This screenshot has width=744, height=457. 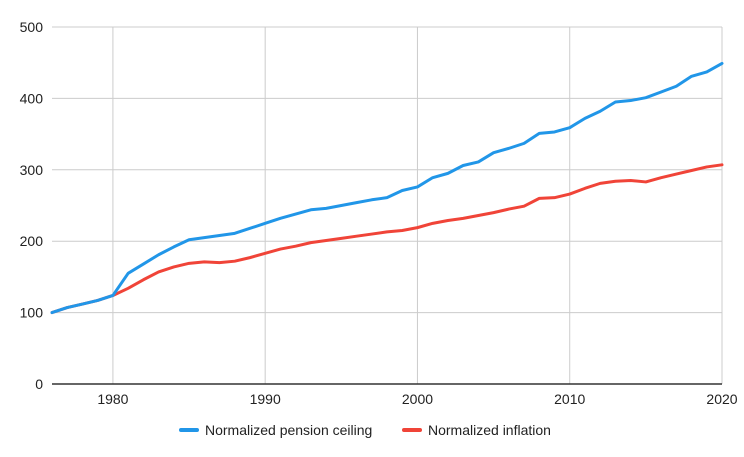 What do you see at coordinates (569, 399) in the screenshot?
I see `x-tick-label: 2010` at bounding box center [569, 399].